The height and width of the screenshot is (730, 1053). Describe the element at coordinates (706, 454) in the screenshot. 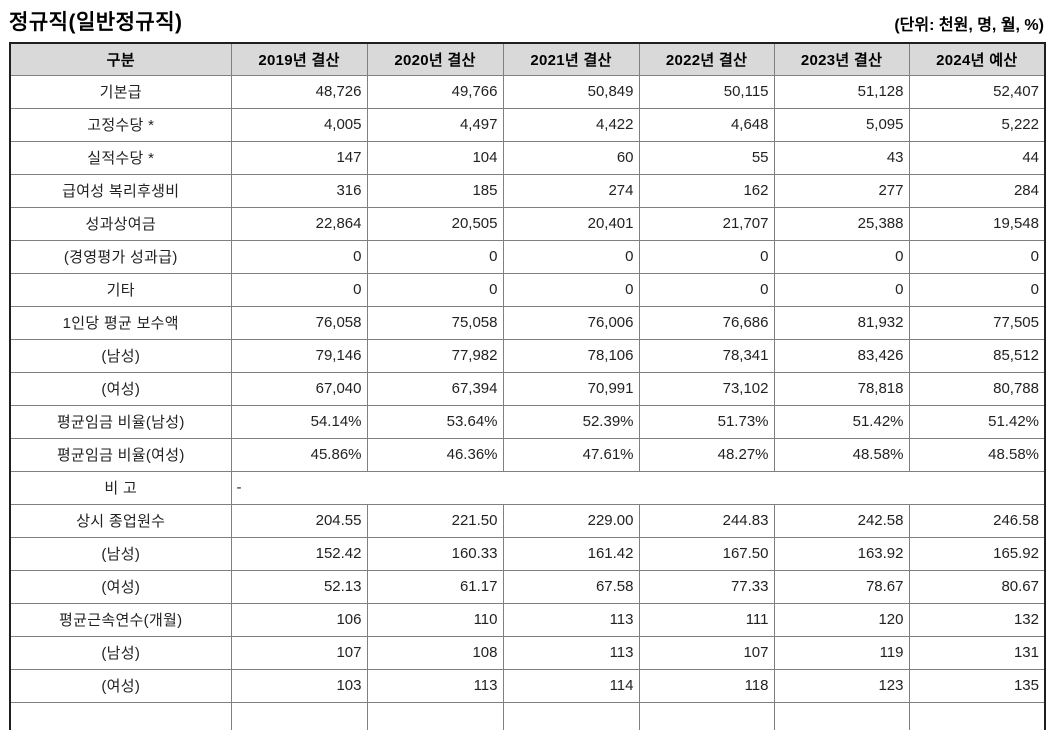

I see `table-cell: 48.27%` at that location.